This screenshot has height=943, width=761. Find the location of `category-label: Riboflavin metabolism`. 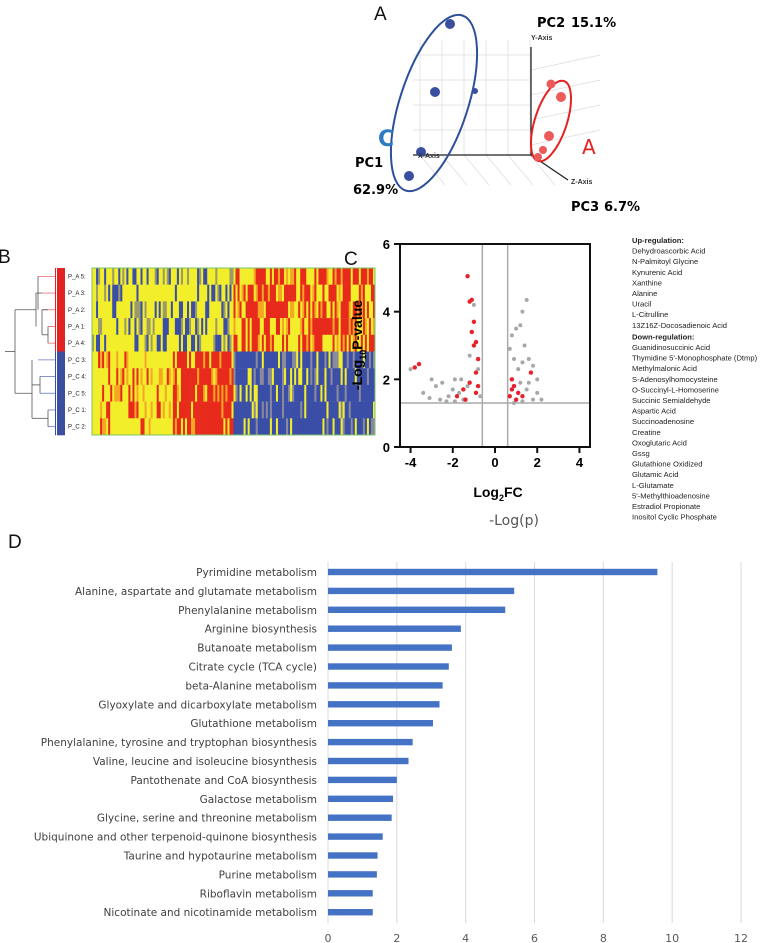

category-label: Riboflavin metabolism is located at coordinates (258, 894).